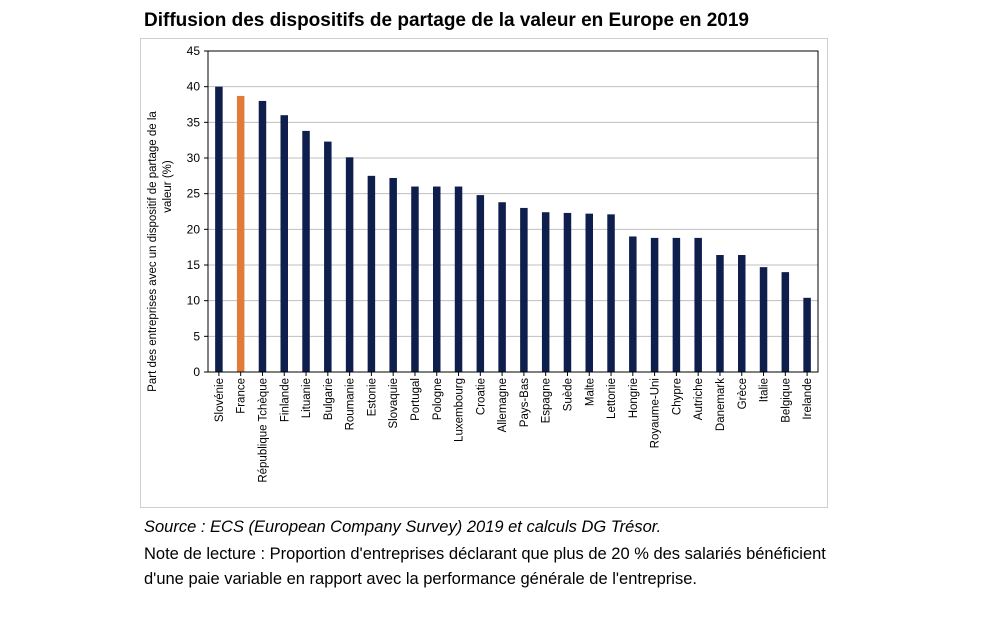 The height and width of the screenshot is (627, 1004). Describe the element at coordinates (460, 410) in the screenshot. I see `x-tick-label: Luxembourg` at that location.